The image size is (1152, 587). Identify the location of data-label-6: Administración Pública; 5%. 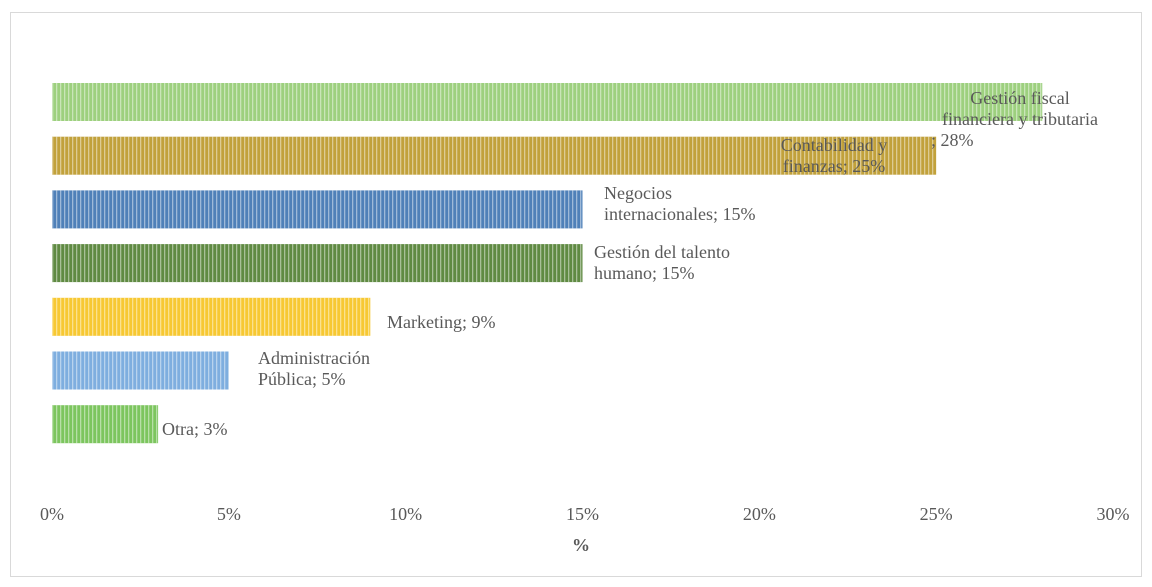
(314, 368).